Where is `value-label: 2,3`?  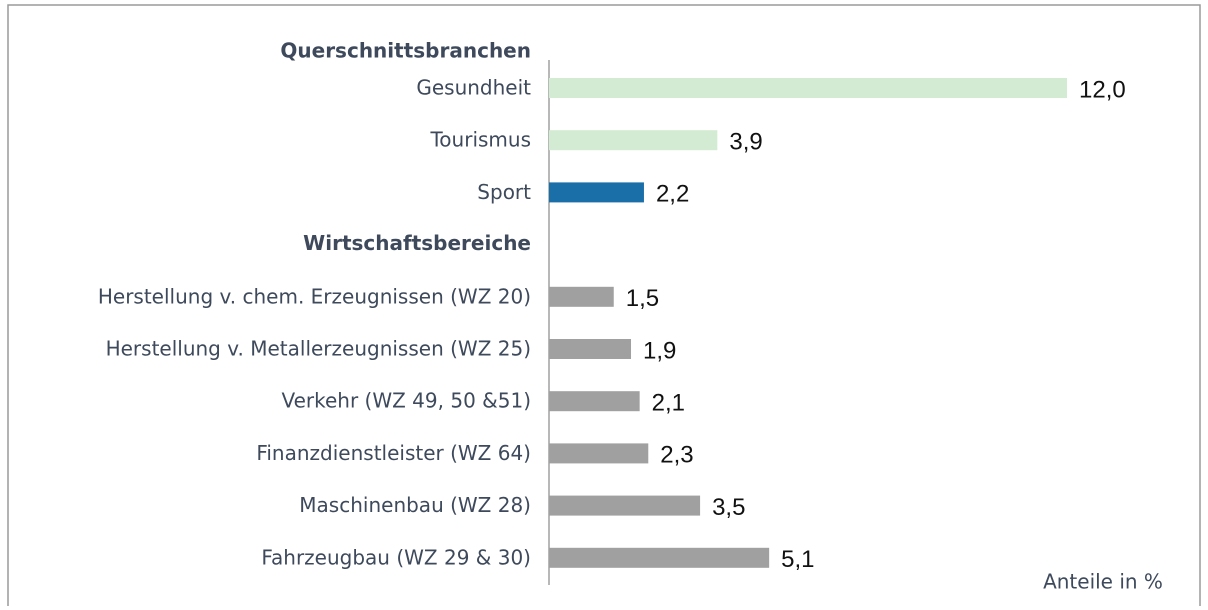 value-label: 2,3 is located at coordinates (676, 455).